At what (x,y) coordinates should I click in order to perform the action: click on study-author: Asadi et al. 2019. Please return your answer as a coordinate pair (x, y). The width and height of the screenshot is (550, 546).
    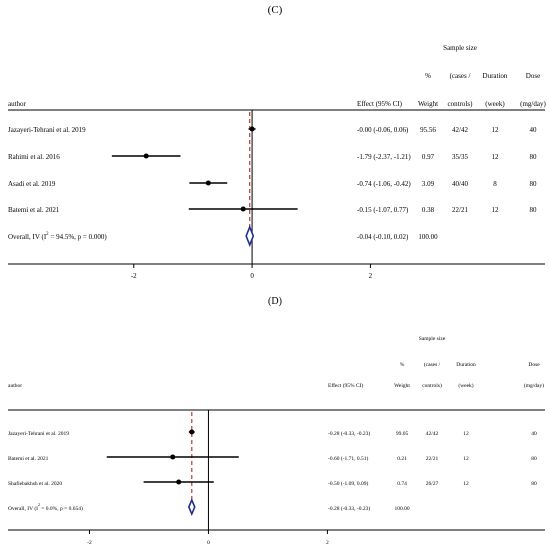
    Looking at the image, I should click on (32, 184).